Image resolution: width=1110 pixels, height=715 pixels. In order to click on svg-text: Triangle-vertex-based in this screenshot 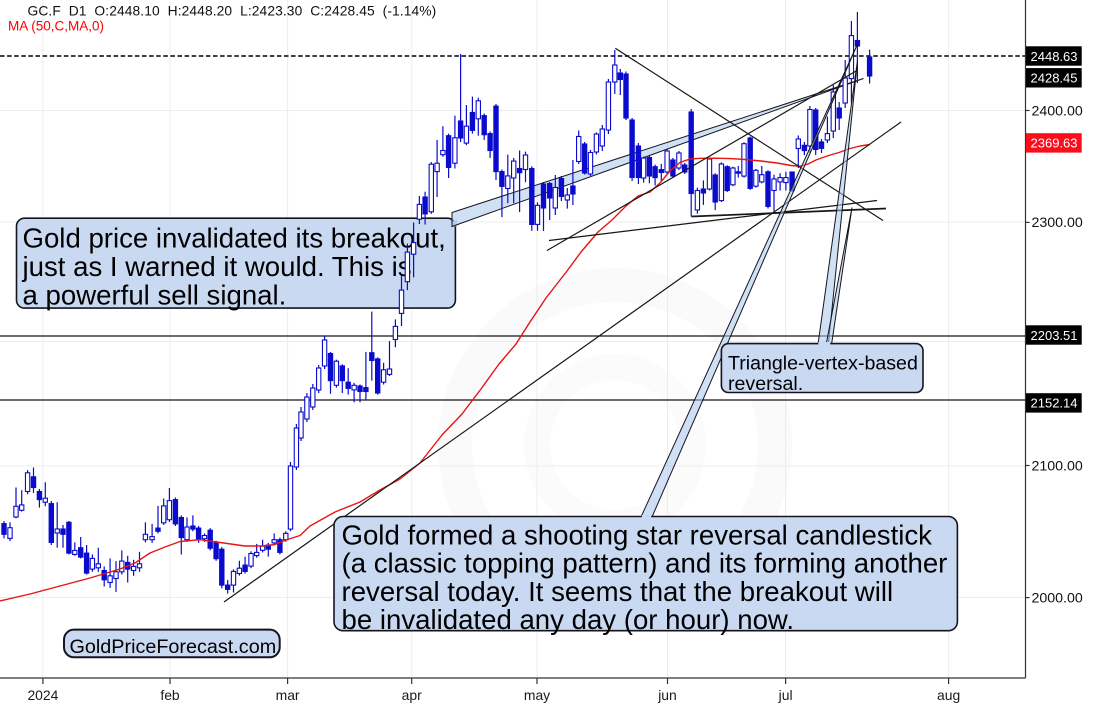, I will do `click(823, 364)`.